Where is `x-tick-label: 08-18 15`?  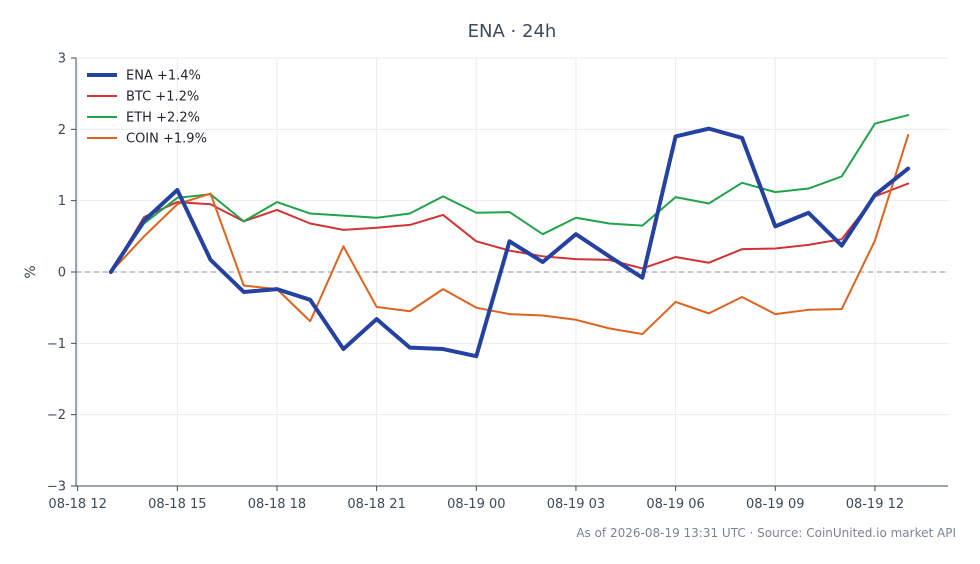
x-tick-label: 08-18 15 is located at coordinates (177, 504).